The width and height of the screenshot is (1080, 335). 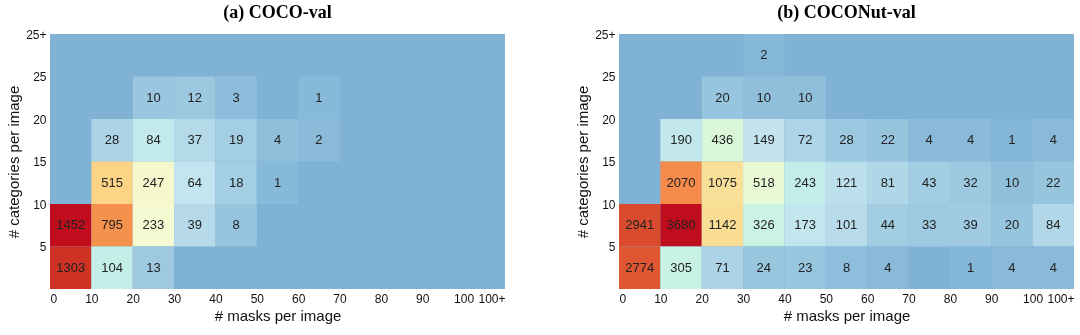 What do you see at coordinates (112, 225) in the screenshot?
I see `data-label: 795` at bounding box center [112, 225].